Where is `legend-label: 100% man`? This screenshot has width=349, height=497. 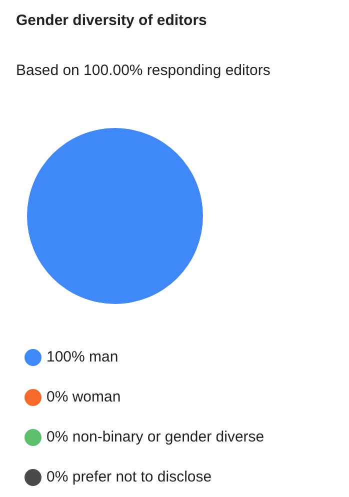
legend-label: 100% man is located at coordinates (82, 357).